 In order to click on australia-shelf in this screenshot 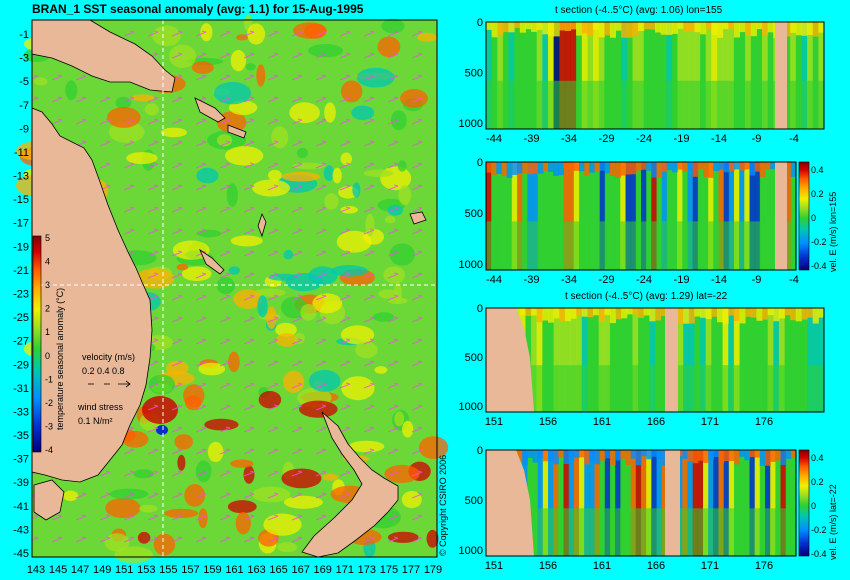, I will do `click(510, 360)`.